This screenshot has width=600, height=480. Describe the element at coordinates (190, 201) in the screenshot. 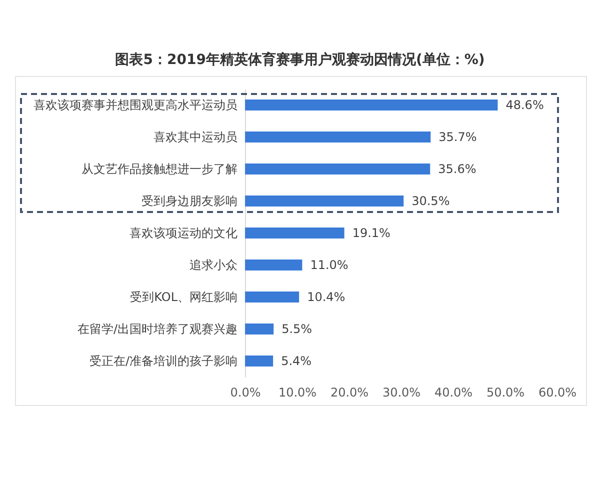

I see `y-tick-label: 受到身边朋友影响` at that location.